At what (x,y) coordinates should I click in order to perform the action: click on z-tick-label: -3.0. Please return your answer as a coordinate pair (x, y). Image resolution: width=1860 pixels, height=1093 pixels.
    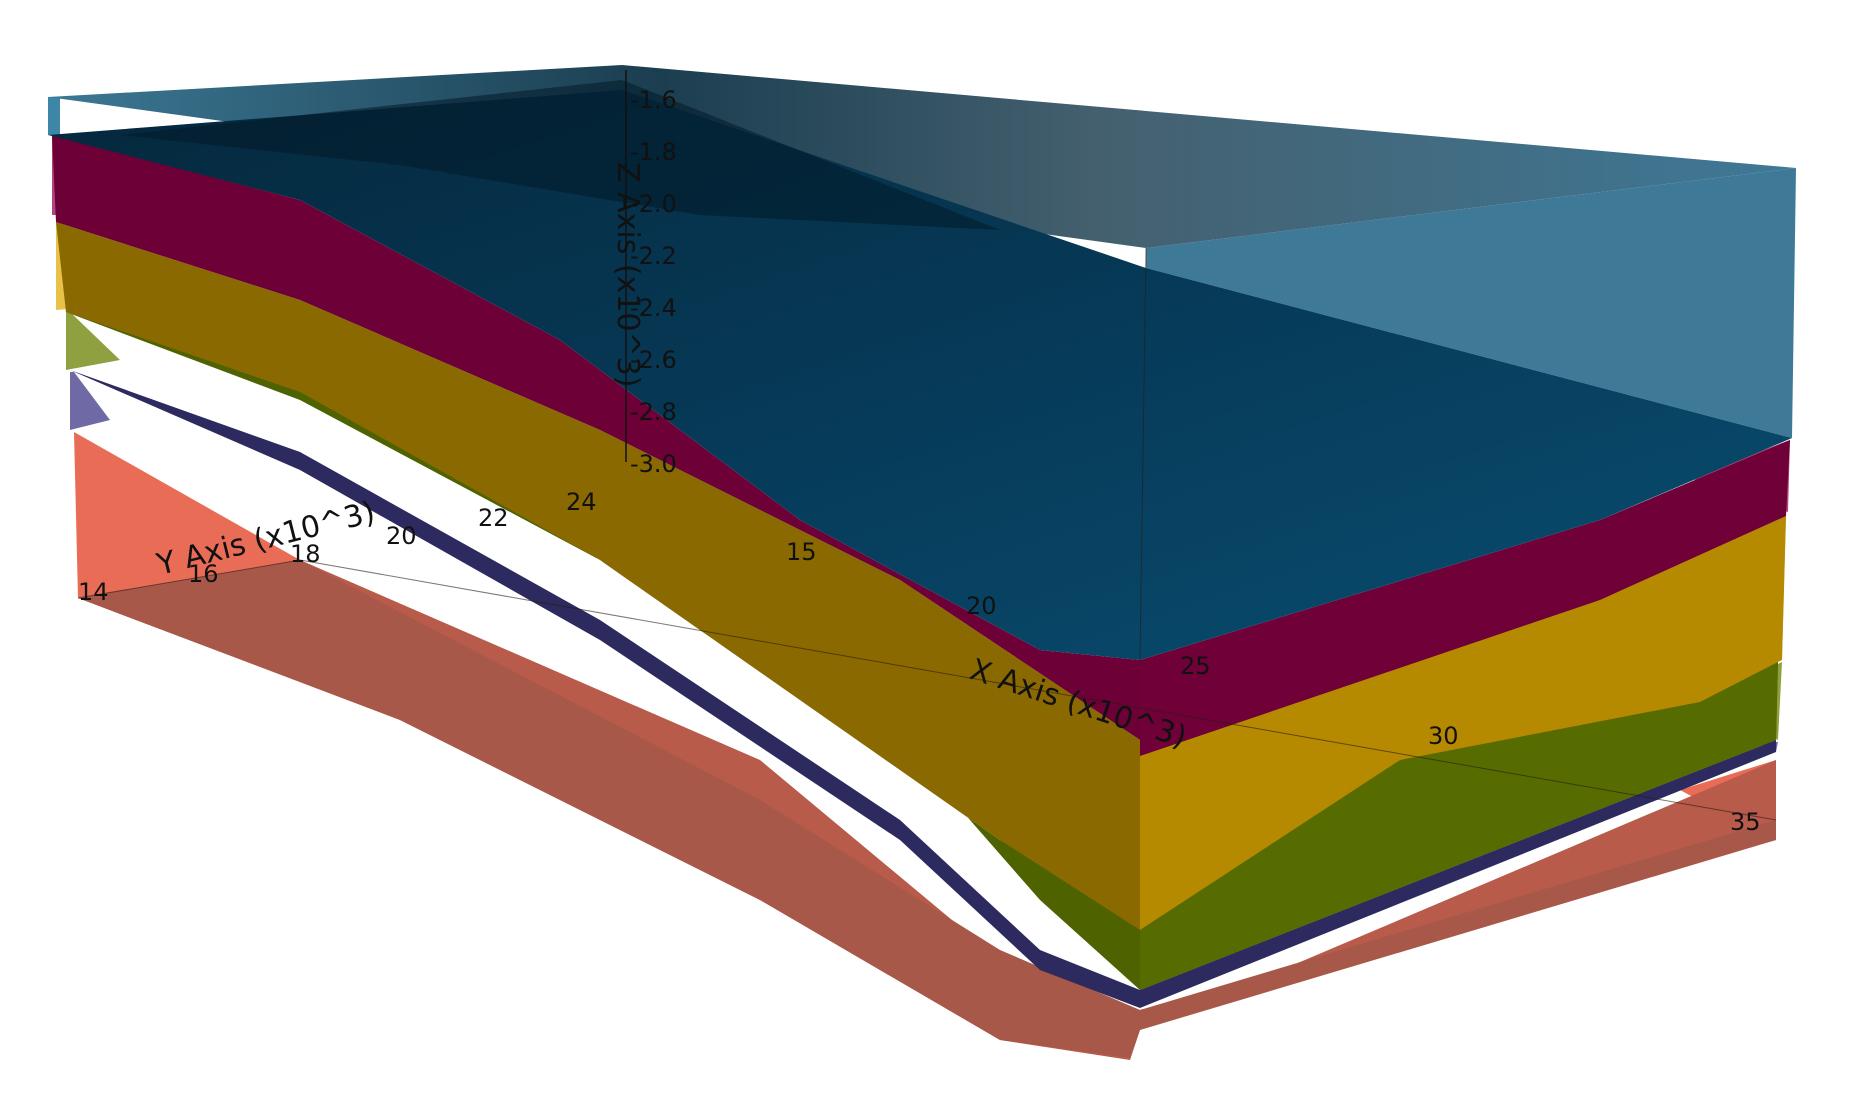
    Looking at the image, I should click on (653, 464).